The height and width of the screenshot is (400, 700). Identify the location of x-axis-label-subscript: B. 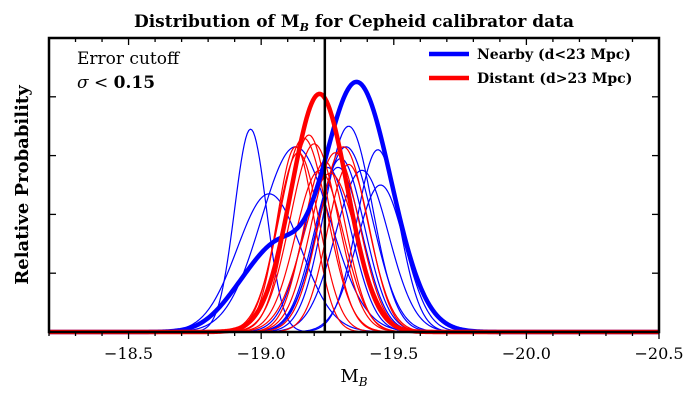
(363, 382).